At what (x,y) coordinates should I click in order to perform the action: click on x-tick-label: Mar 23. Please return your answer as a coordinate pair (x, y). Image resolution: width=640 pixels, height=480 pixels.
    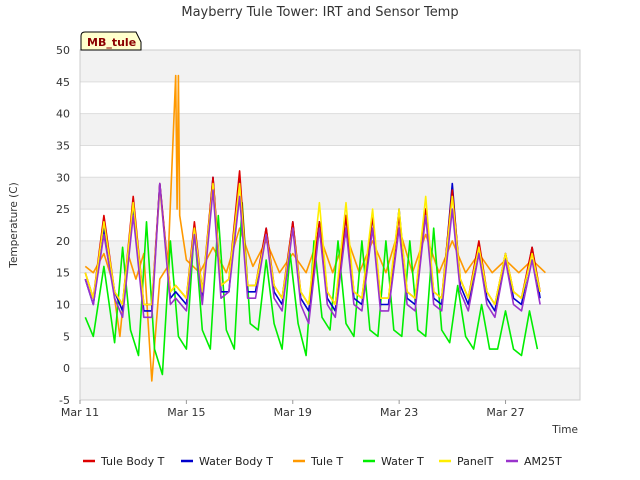
    Looking at the image, I should click on (399, 412).